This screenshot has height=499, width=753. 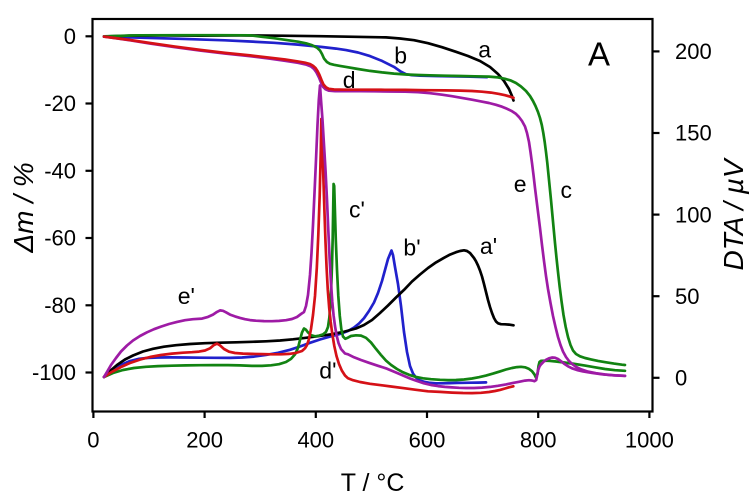 I want to click on svg-text: 100, so click(x=693, y=214).